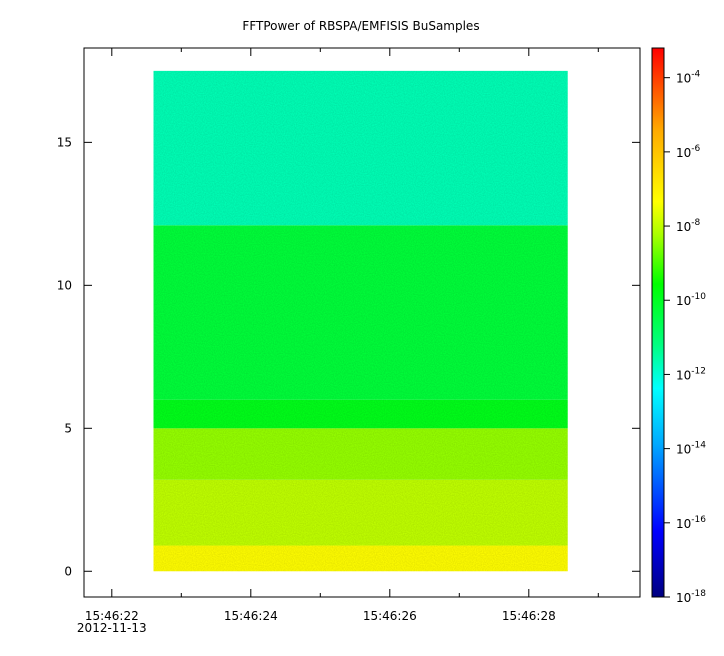  What do you see at coordinates (390, 616) in the screenshot?
I see `x-tick-label: 15:46:26` at bounding box center [390, 616].